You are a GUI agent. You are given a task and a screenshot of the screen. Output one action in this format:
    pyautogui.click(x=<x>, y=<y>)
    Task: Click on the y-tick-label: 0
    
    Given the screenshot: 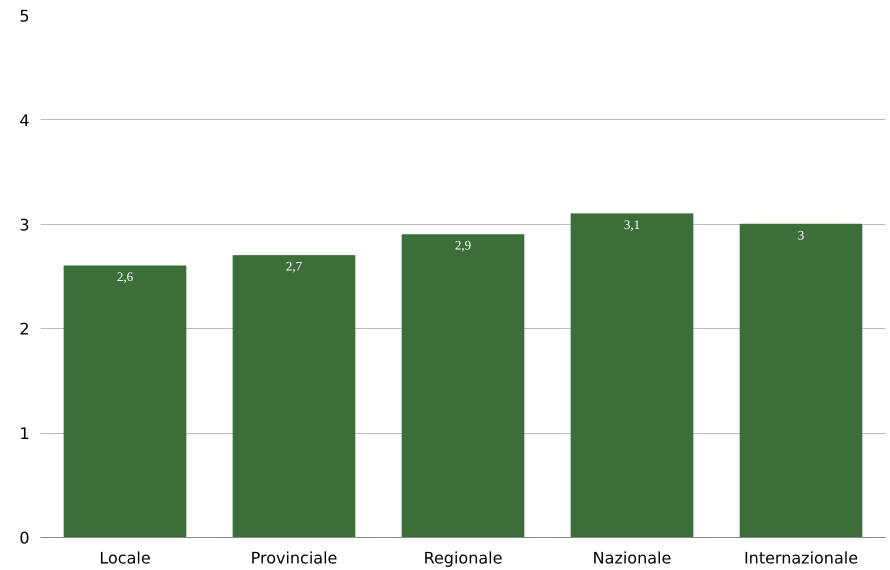 What is the action you would take?
    pyautogui.click(x=24, y=538)
    